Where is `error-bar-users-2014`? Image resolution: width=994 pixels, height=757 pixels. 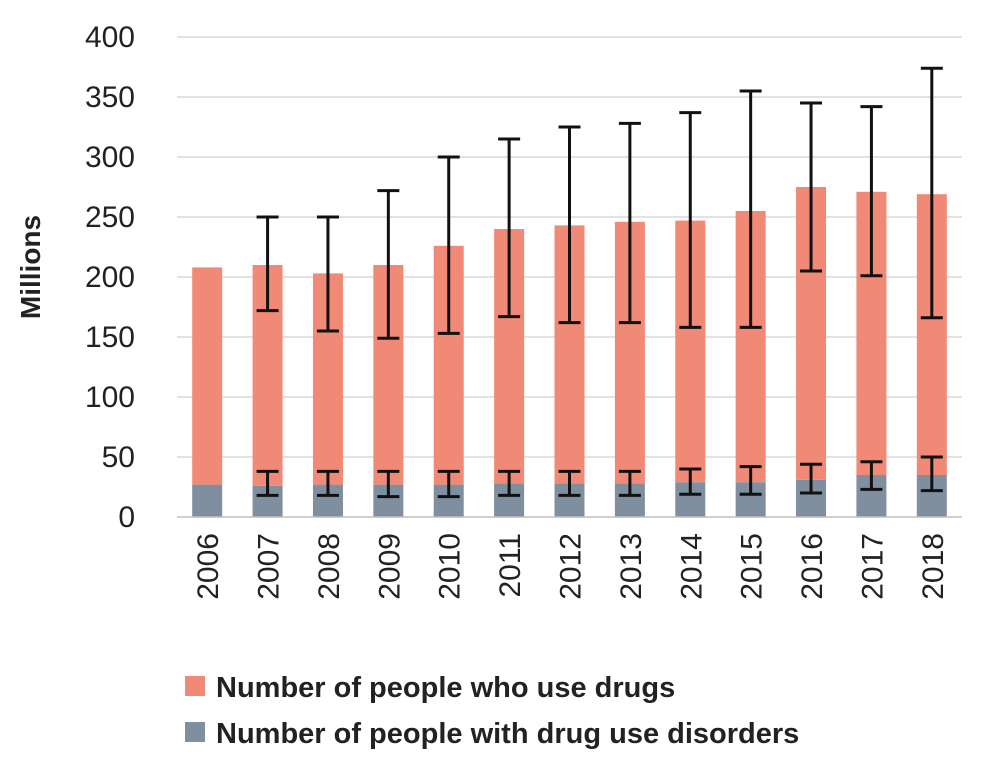
error-bar-users-2014 is located at coordinates (690, 220).